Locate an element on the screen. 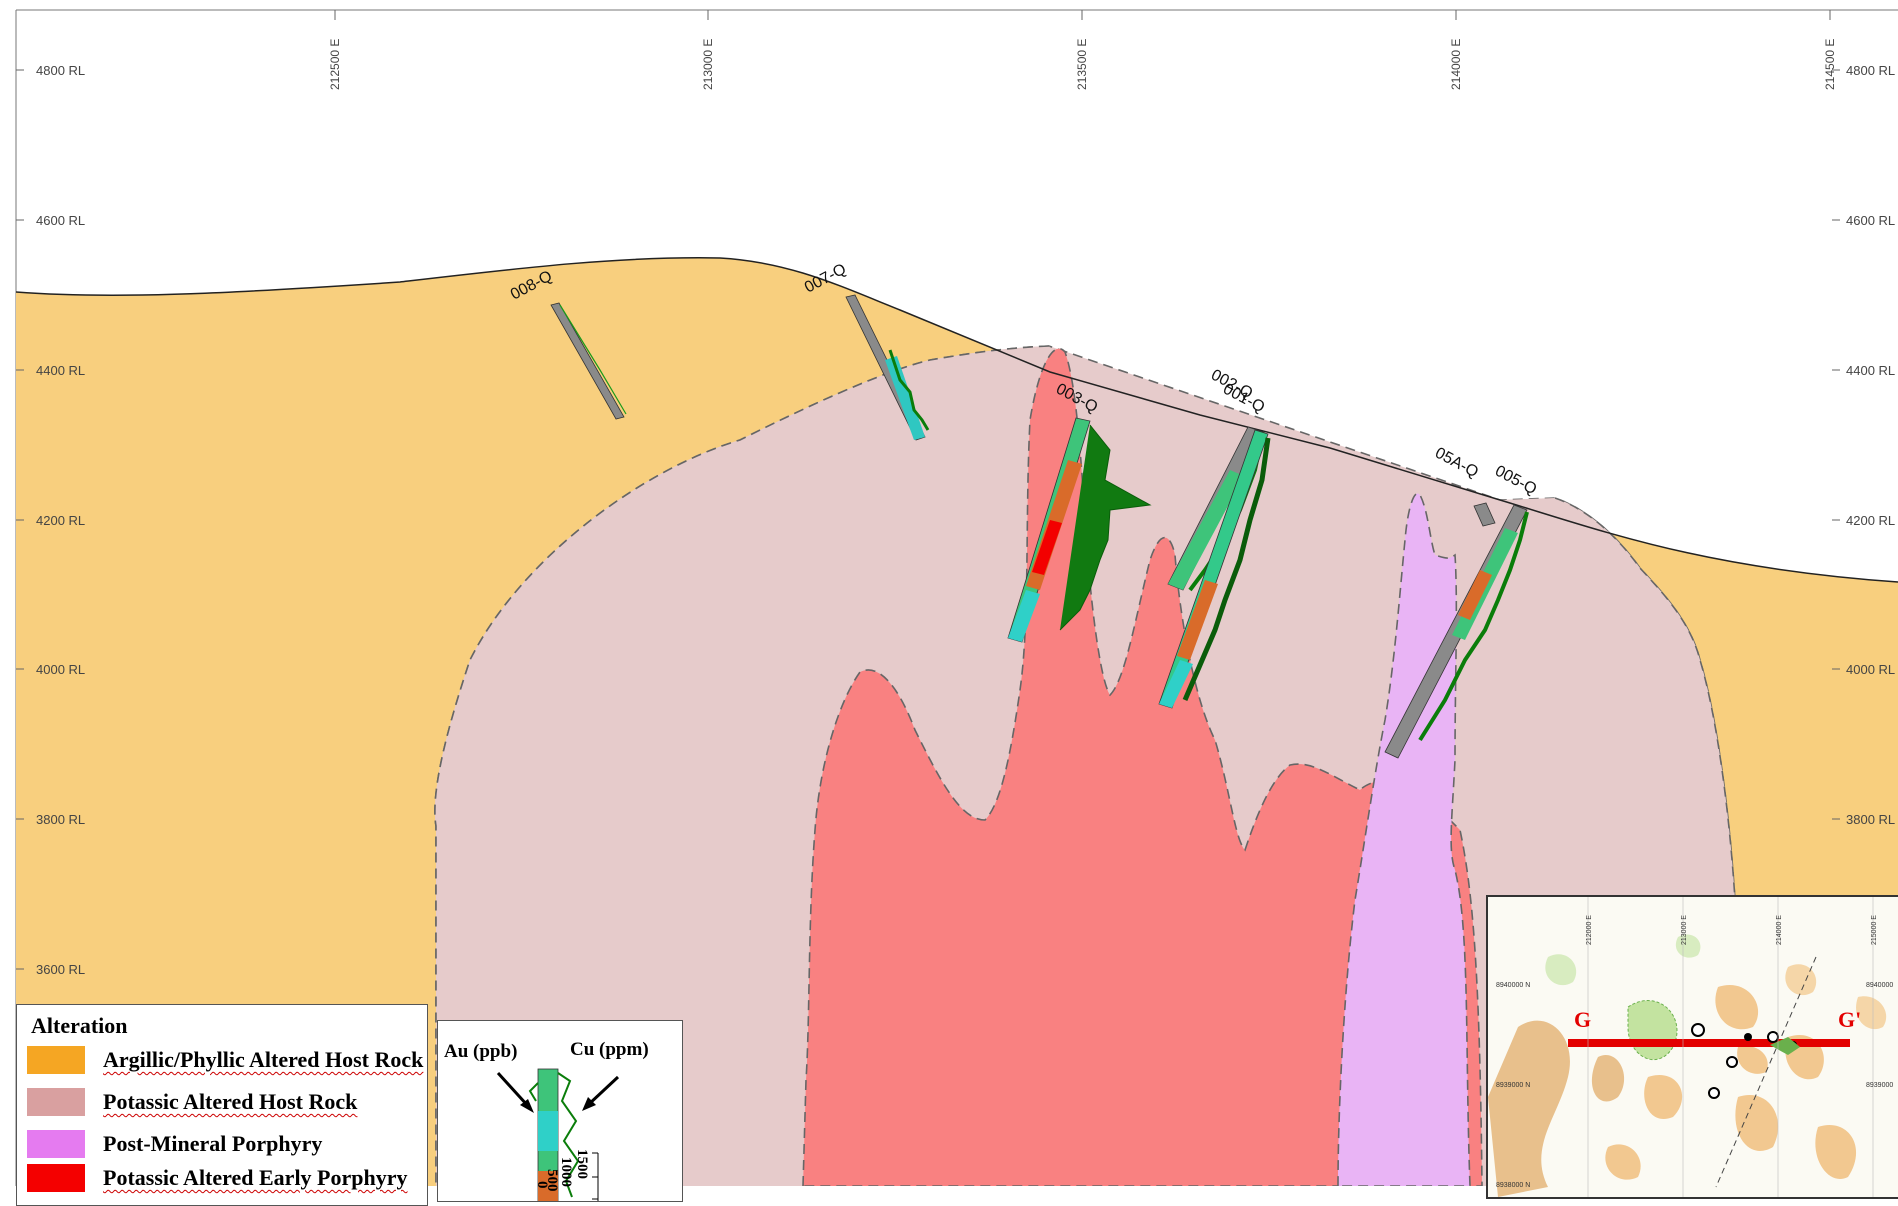  legend-label-potassic-host: Potassic Altered Host Rock is located at coordinates (230, 1101).